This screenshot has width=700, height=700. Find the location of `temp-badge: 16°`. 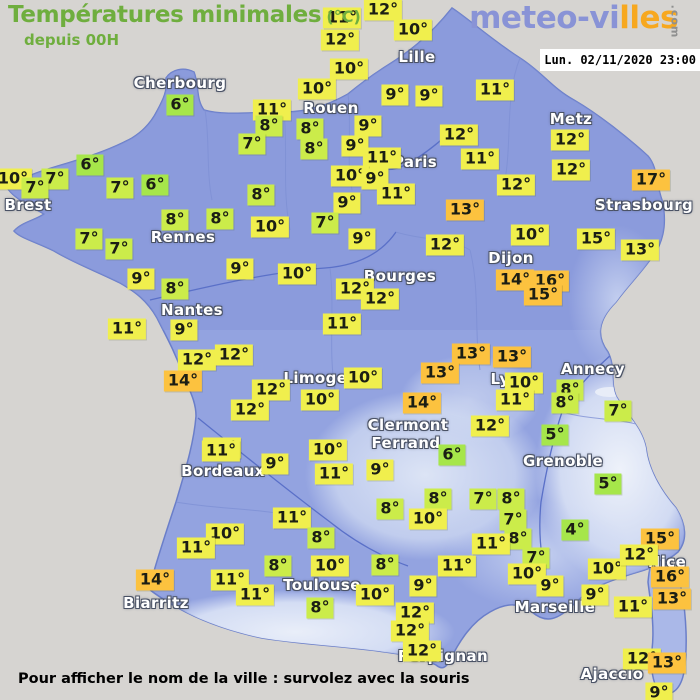

temp-badge: 16° is located at coordinates (670, 577).